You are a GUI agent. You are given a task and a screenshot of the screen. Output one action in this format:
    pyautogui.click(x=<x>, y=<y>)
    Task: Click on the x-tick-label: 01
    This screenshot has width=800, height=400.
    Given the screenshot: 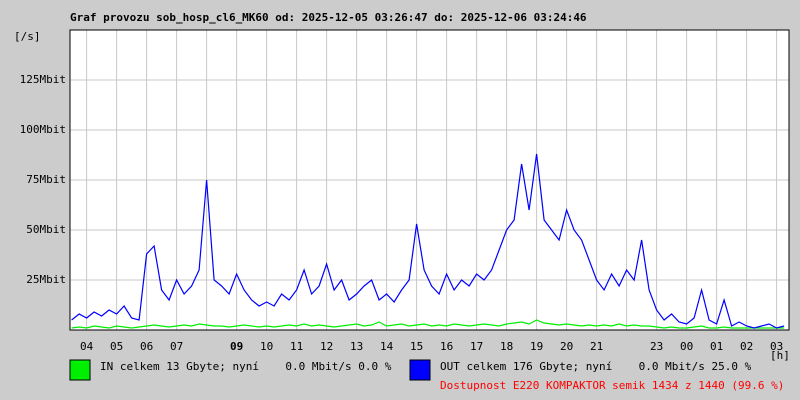 What is the action you would take?
    pyautogui.click(x=716, y=346)
    